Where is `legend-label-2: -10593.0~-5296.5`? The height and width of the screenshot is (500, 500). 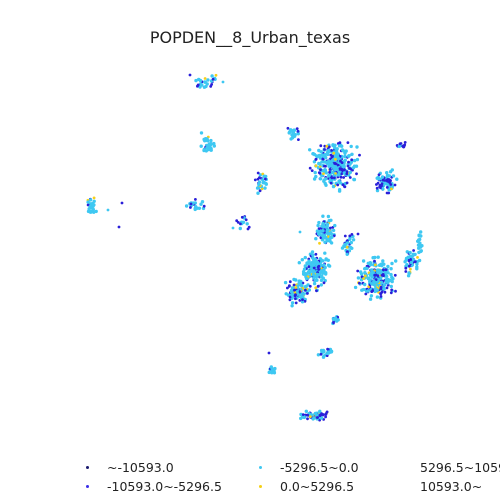
legend-label-2: -10593.0~-5296.5 is located at coordinates (164, 486).